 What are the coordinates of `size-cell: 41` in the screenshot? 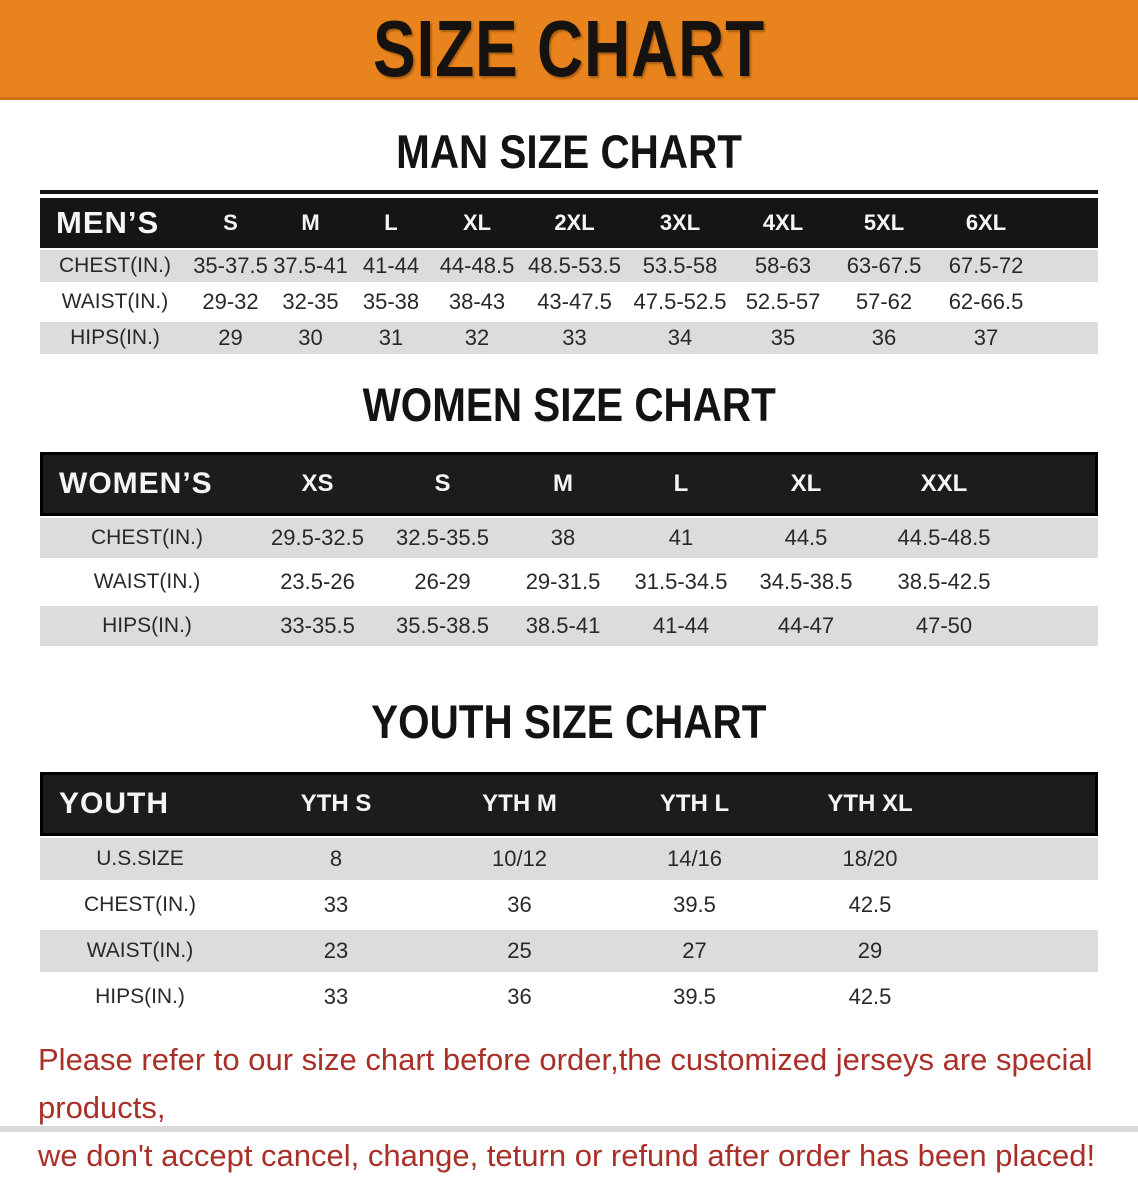 It's located at (681, 538).